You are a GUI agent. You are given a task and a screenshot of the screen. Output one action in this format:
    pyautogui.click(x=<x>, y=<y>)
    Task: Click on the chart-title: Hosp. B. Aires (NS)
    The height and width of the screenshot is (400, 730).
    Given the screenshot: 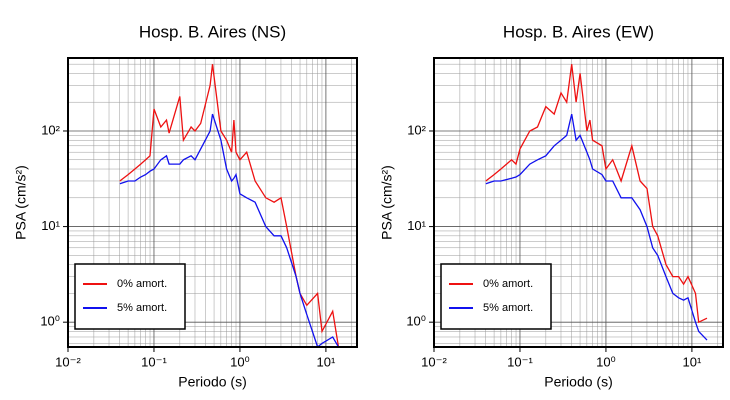 What is the action you would take?
    pyautogui.click(x=212, y=31)
    